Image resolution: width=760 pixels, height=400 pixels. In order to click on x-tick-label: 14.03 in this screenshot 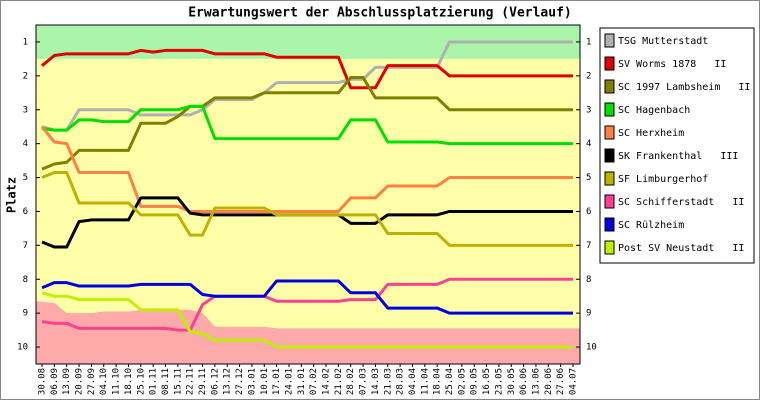, I will do `click(376, 381)`.